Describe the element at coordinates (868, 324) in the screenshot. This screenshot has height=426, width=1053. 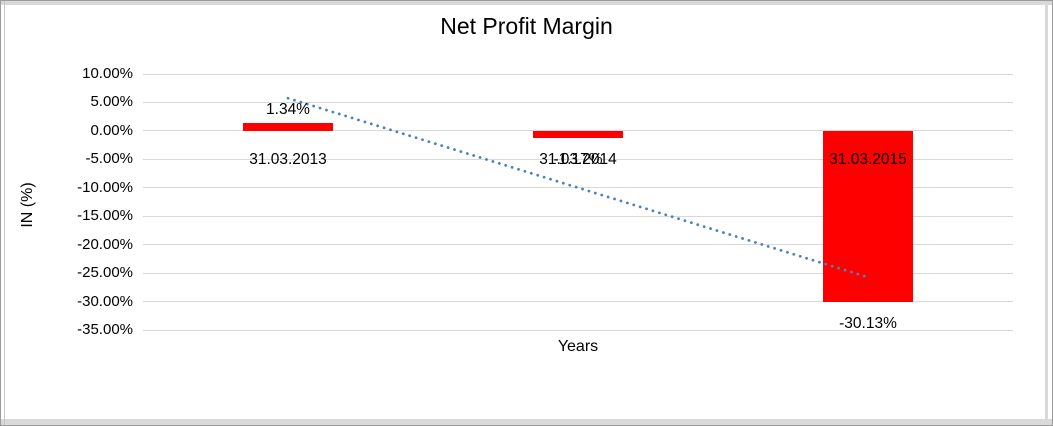
I see `bar-data-label: -30.13%` at that location.